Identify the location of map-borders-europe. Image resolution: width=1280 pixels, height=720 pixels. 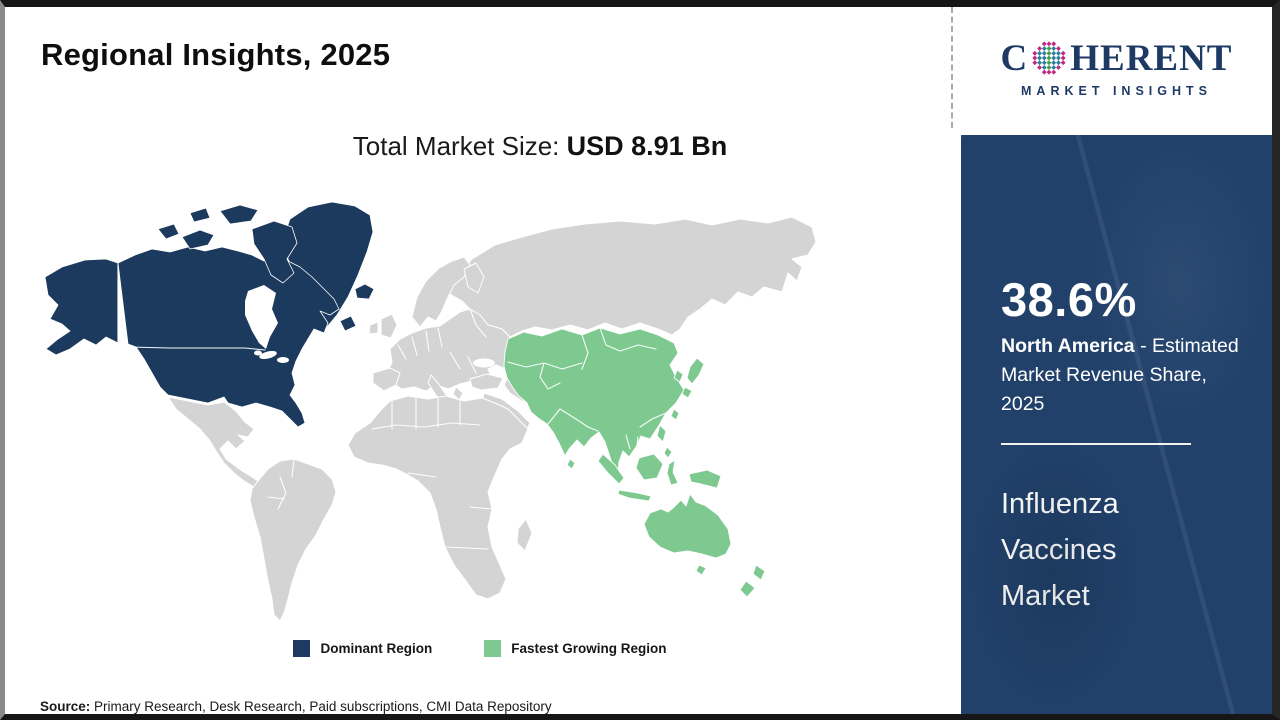
(442, 341).